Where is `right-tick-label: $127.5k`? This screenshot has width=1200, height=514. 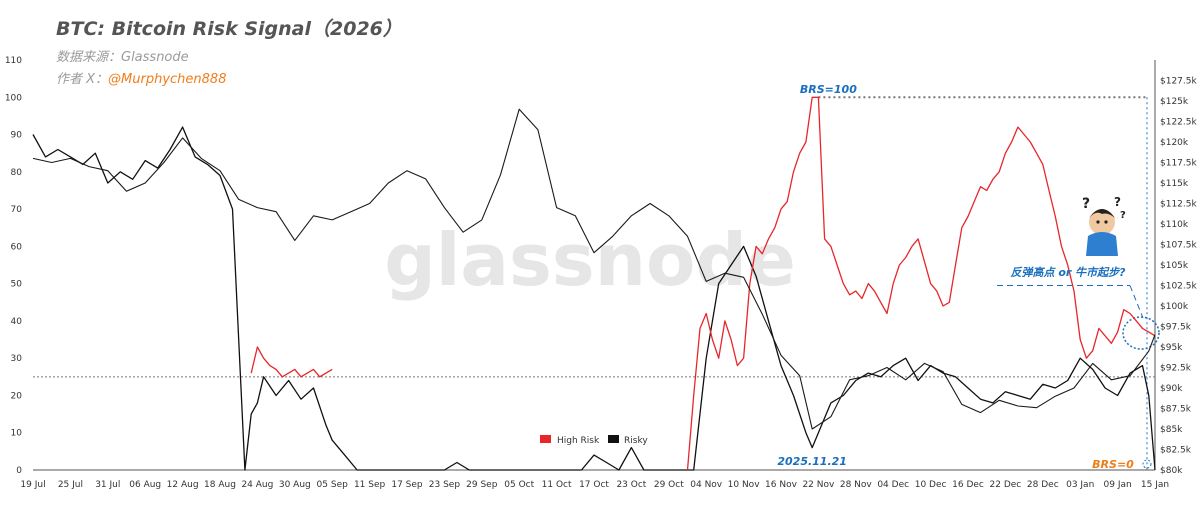 right-tick-label: $127.5k is located at coordinates (1178, 82).